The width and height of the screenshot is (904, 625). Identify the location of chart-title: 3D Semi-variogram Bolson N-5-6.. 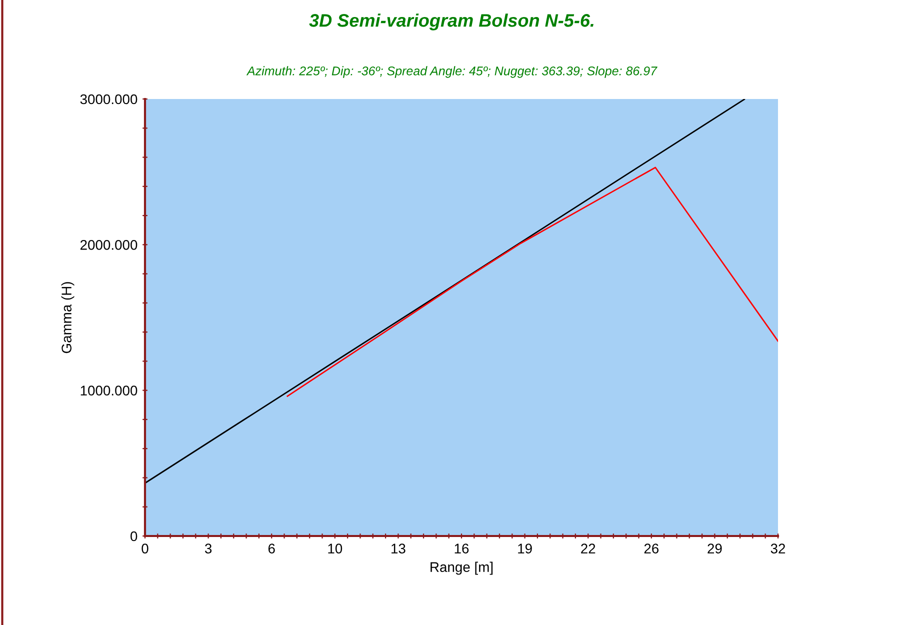
(451, 22).